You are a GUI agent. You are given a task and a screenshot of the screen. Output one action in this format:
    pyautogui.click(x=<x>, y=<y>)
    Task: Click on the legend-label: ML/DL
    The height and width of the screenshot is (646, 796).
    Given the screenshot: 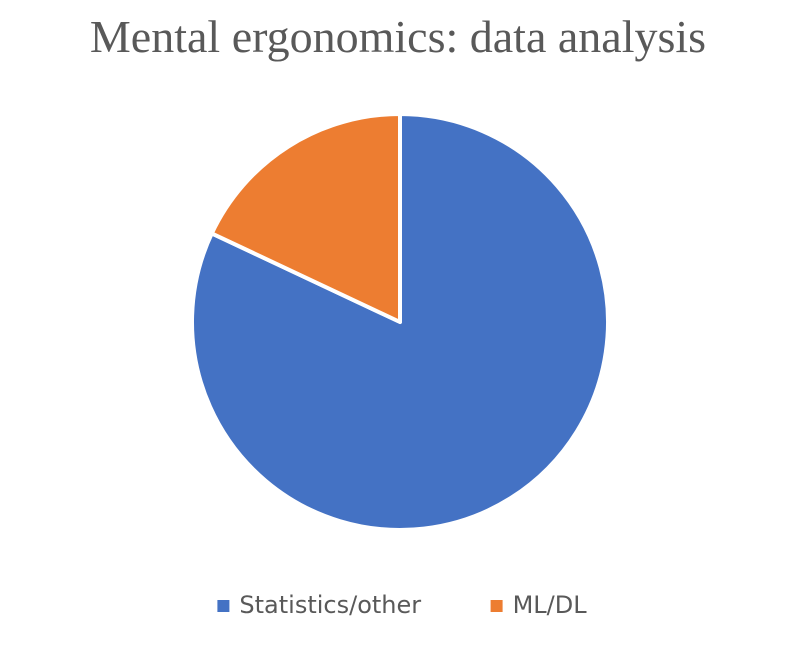 What is the action you would take?
    pyautogui.click(x=550, y=605)
    